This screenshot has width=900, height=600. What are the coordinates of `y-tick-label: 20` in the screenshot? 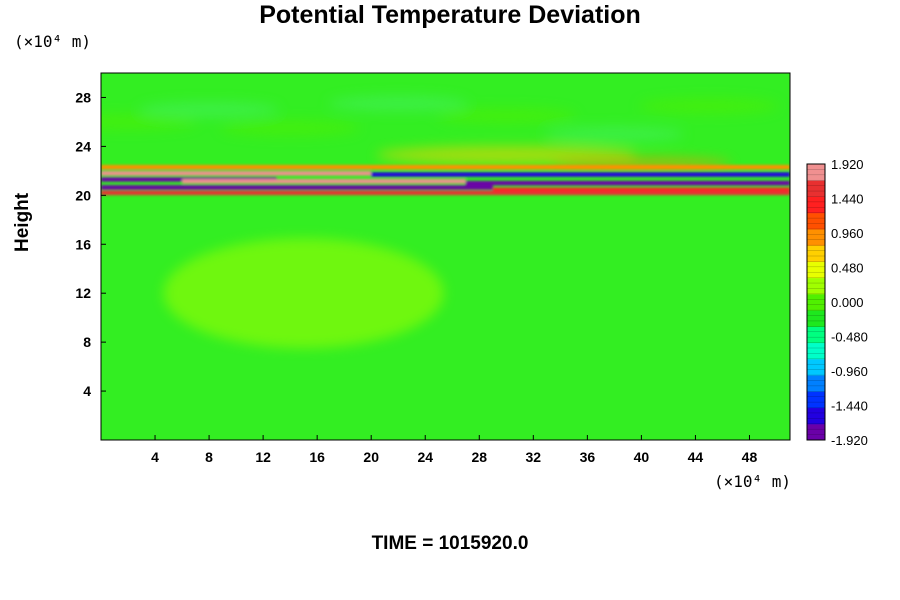 It's located at (83, 195).